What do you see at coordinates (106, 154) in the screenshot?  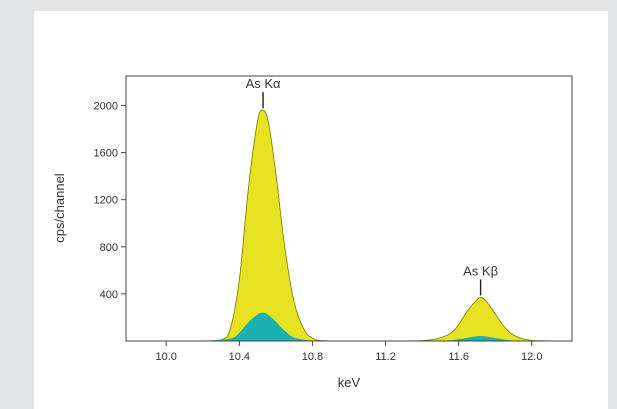 I see `y-tick-label: 1600` at bounding box center [106, 154].